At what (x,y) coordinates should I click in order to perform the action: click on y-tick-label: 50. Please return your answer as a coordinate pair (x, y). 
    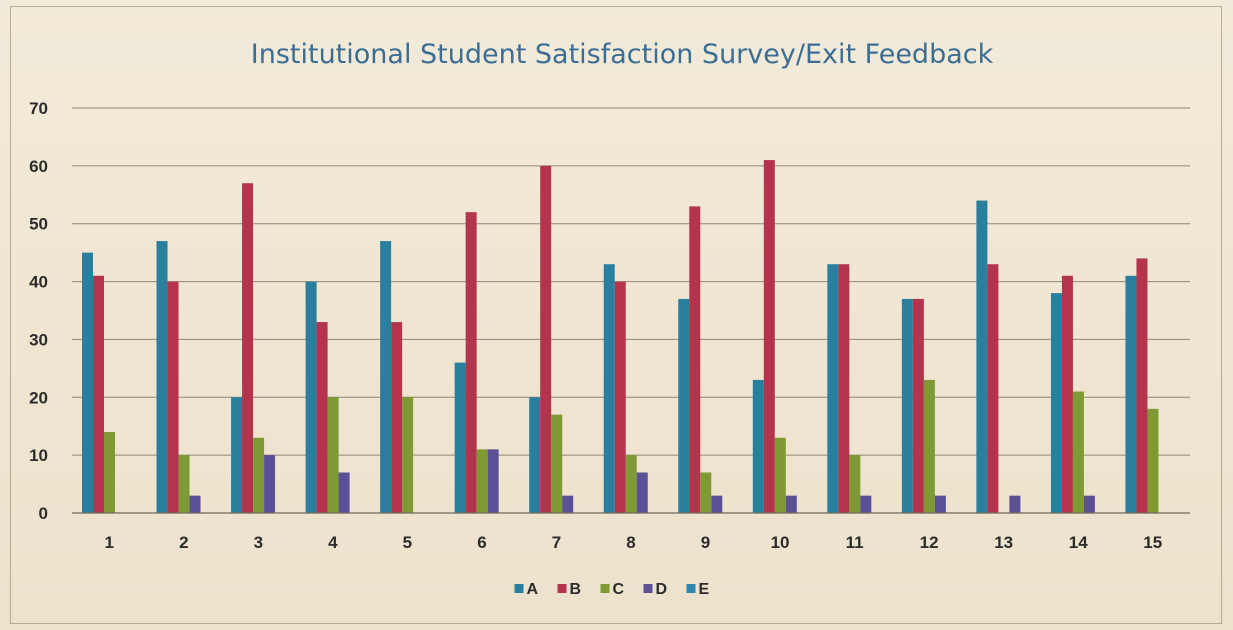
    Looking at the image, I should click on (38, 224).